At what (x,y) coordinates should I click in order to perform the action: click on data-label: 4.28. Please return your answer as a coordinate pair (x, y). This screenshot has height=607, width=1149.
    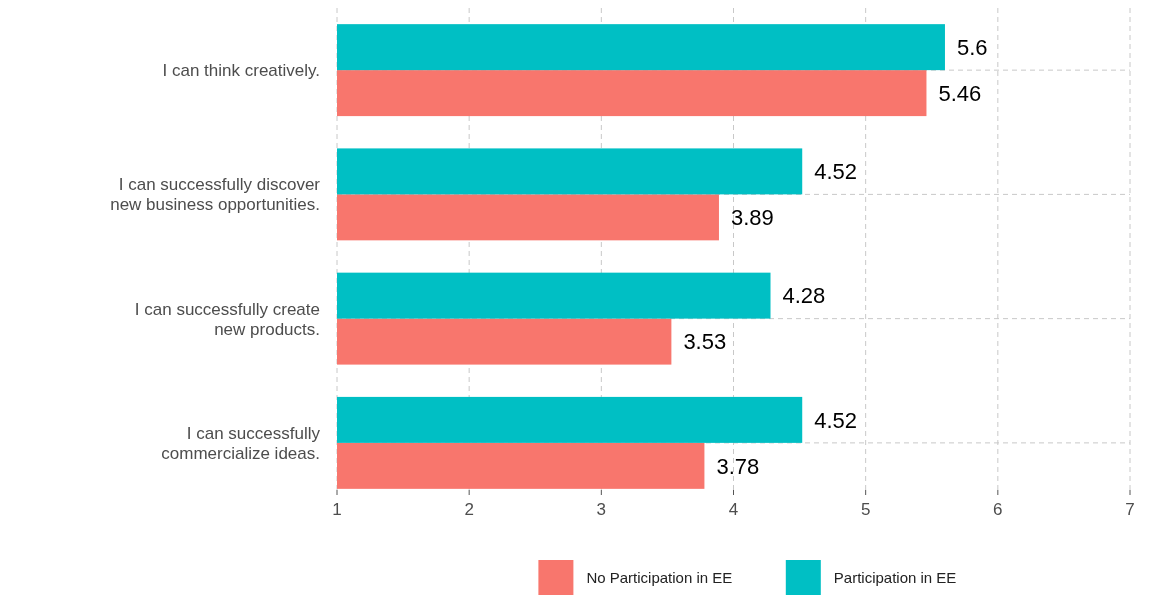
    Looking at the image, I should click on (804, 296).